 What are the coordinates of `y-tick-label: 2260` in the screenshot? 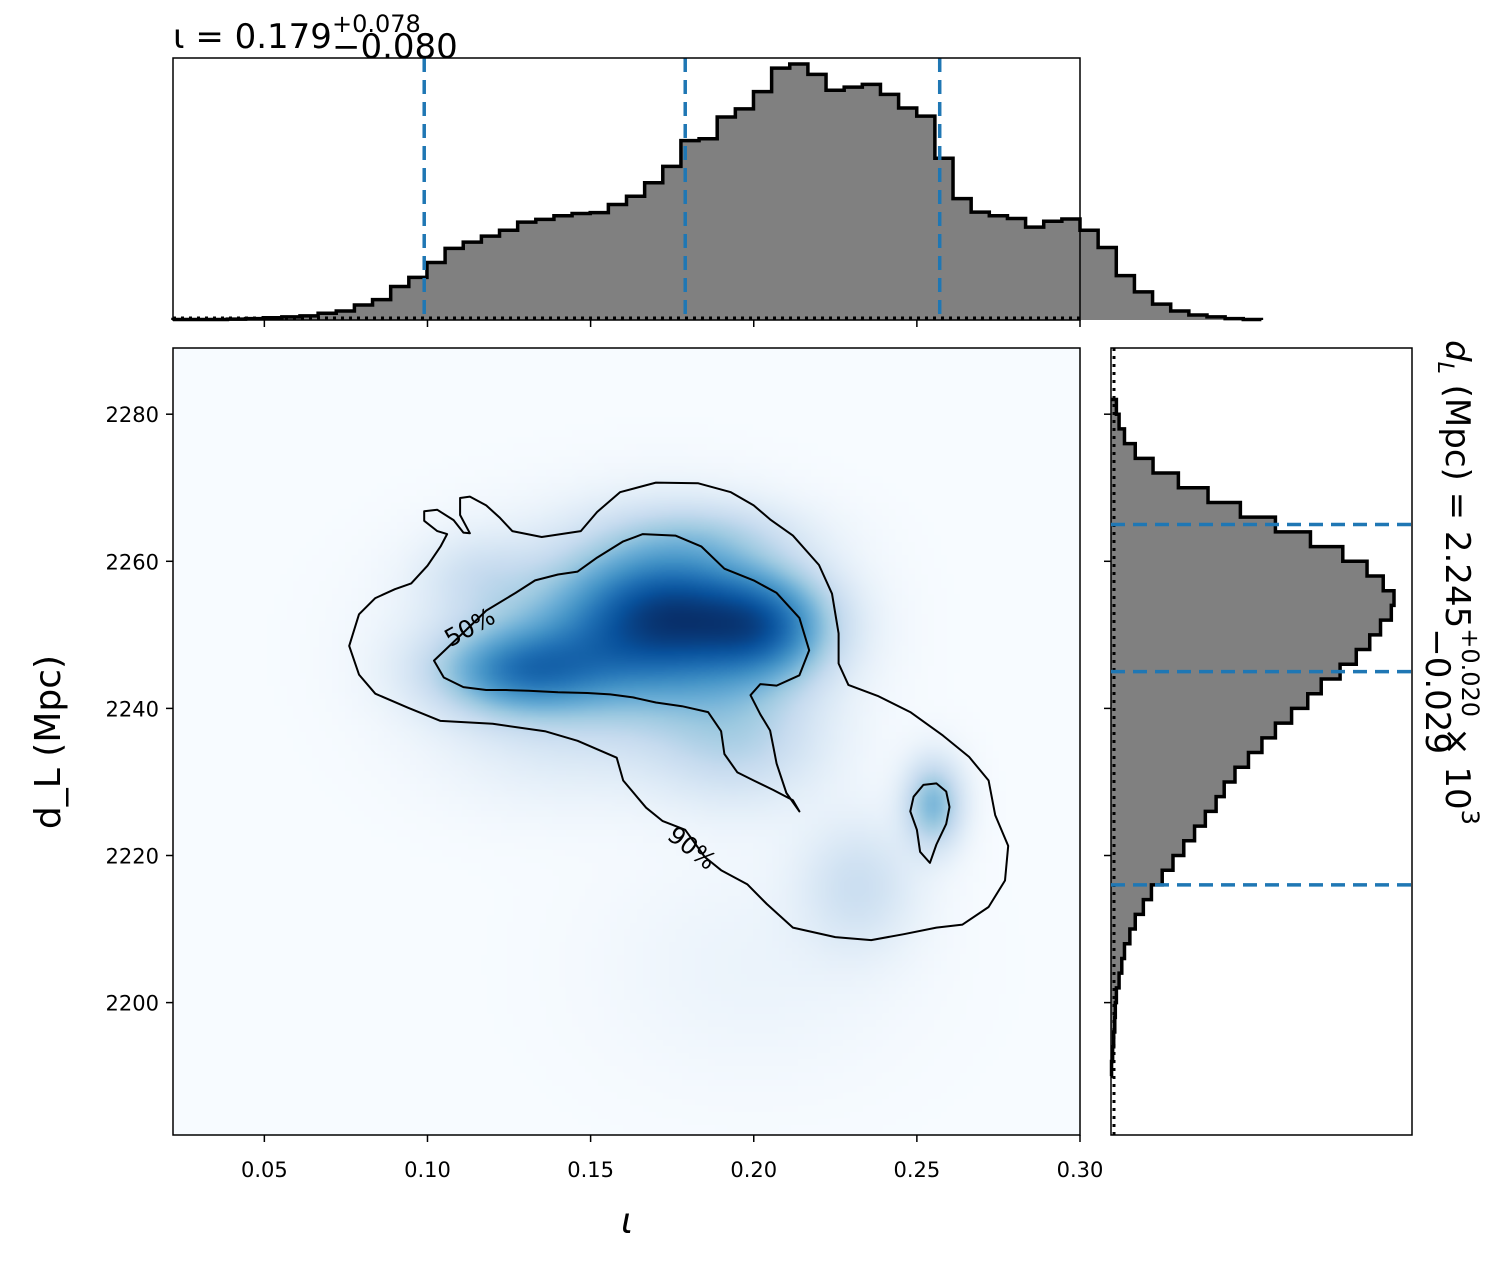 It's located at (132, 562).